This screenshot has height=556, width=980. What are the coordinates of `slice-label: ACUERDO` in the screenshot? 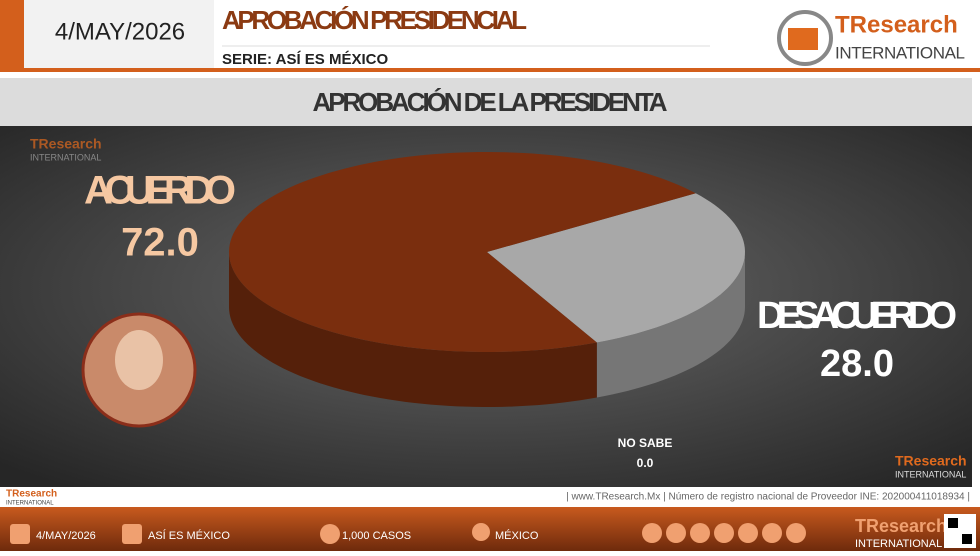 It's located at (160, 191).